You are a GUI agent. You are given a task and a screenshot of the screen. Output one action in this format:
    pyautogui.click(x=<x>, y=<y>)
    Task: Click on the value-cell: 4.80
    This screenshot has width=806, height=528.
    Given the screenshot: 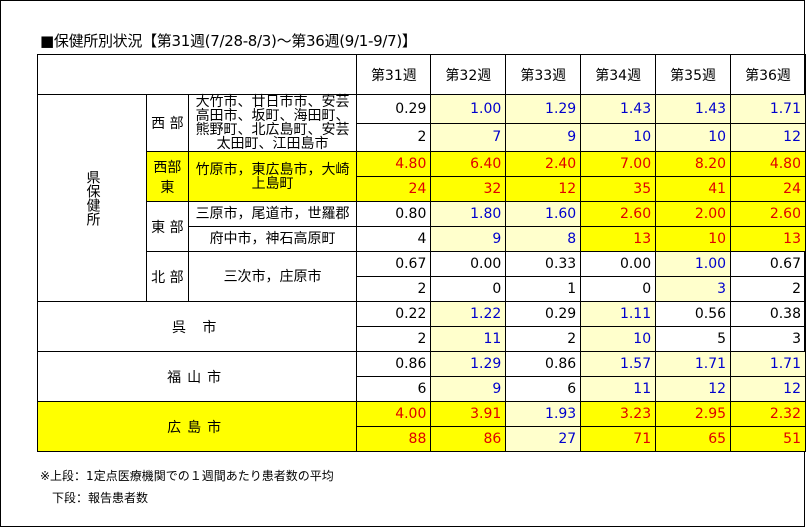 What is the action you would take?
    pyautogui.click(x=768, y=164)
    